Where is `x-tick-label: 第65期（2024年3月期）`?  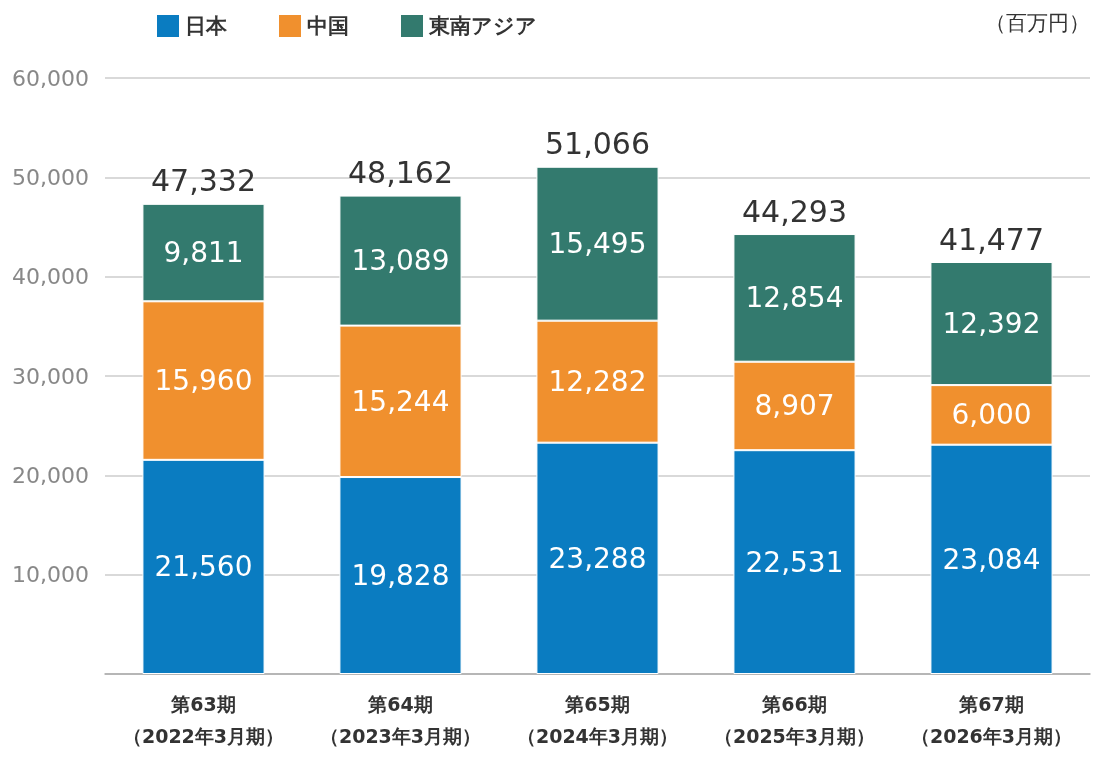
x-tick-label: 第65期（2024年3月期） is located at coordinates (597, 720).